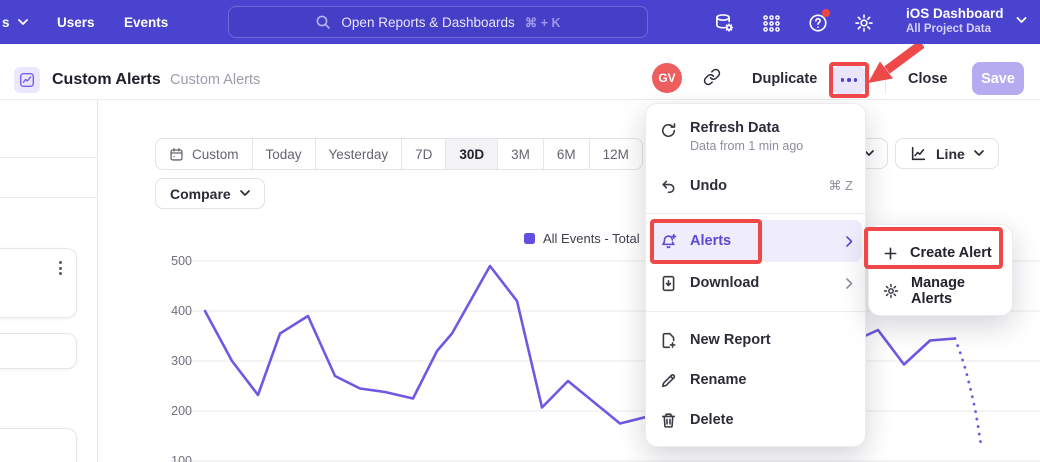 The width and height of the screenshot is (1040, 462). I want to click on refresh-icon, so click(668, 130).